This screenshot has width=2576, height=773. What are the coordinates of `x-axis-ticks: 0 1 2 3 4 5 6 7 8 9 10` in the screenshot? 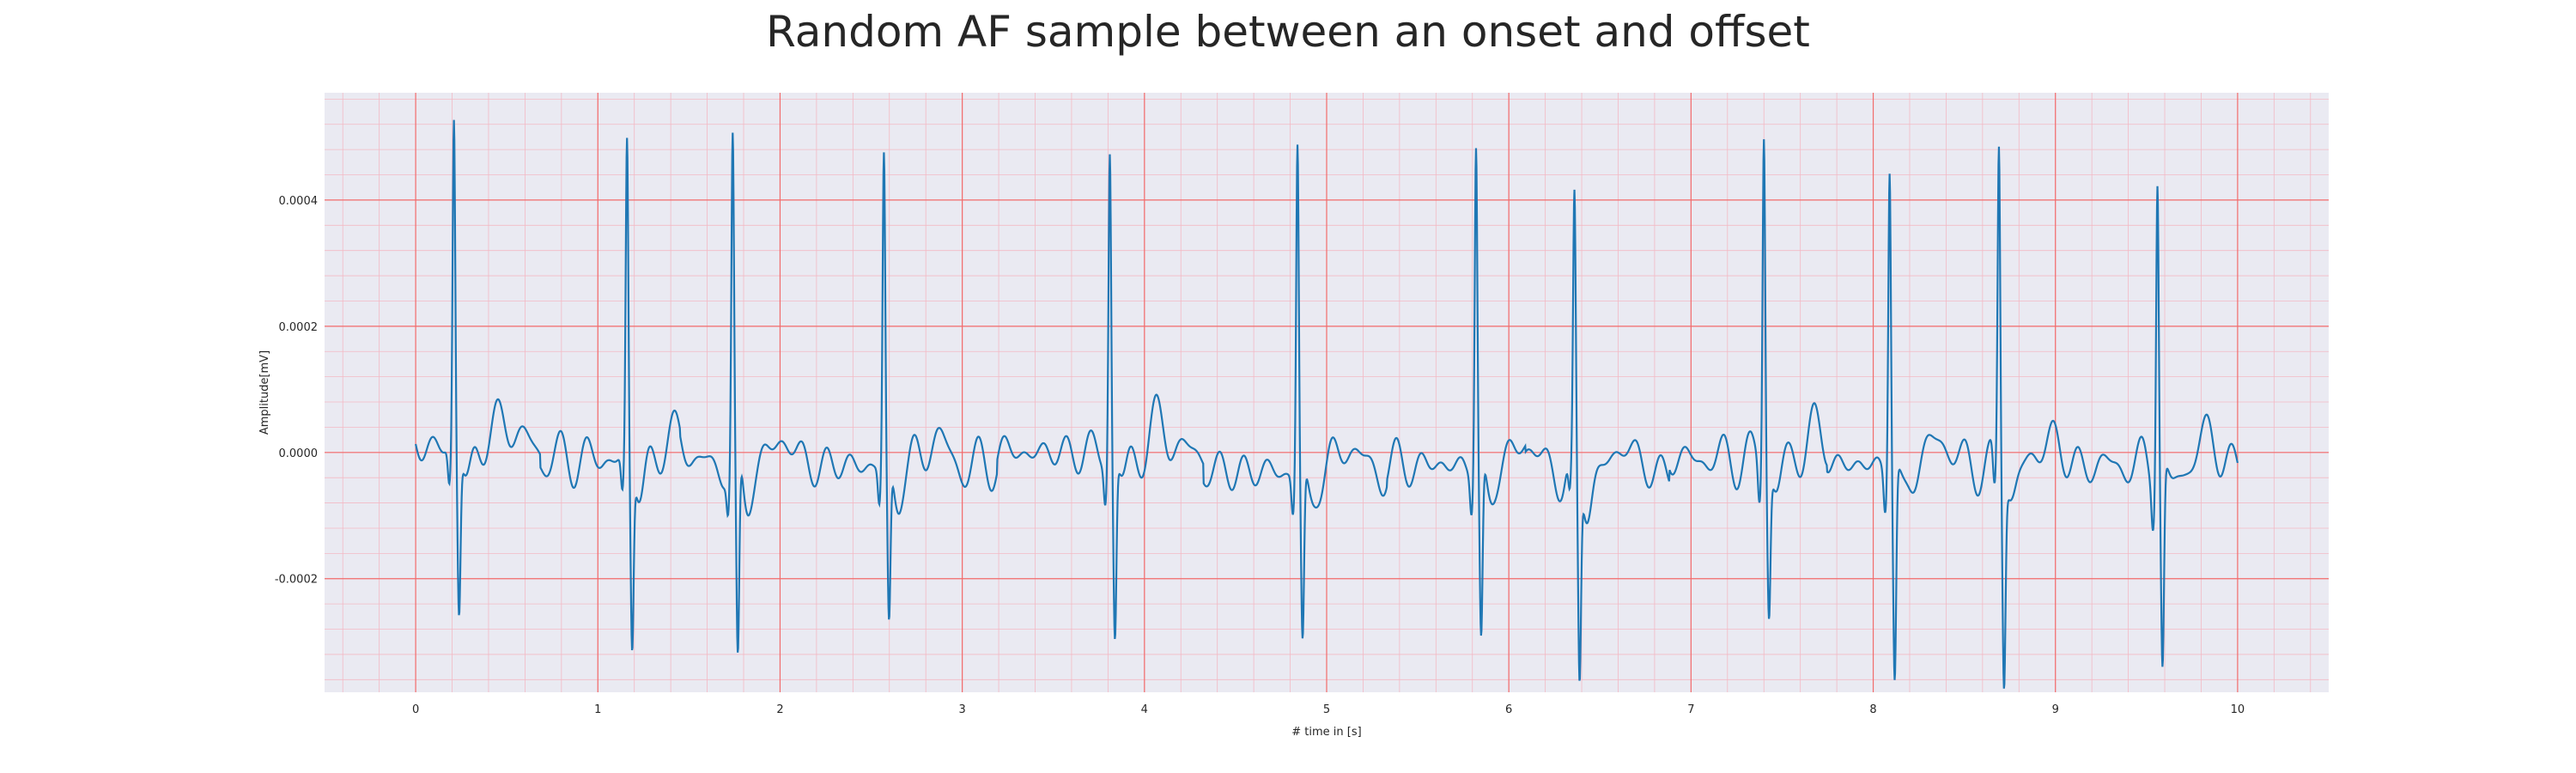 It's located at (1328, 709).